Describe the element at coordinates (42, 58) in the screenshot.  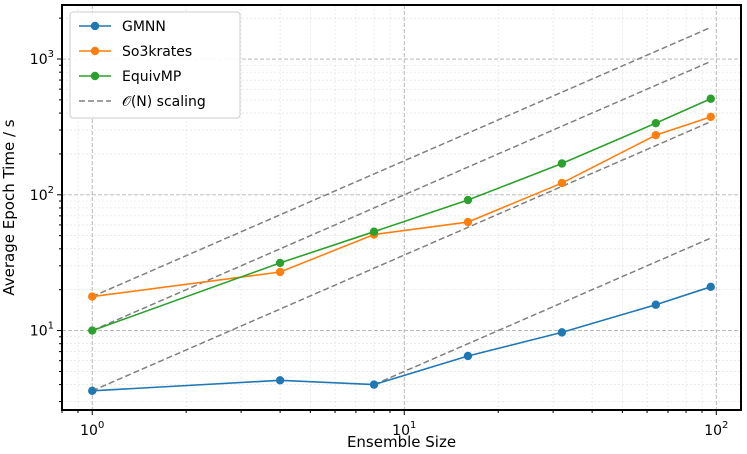
I see `y-tick-label: 10³` at that location.